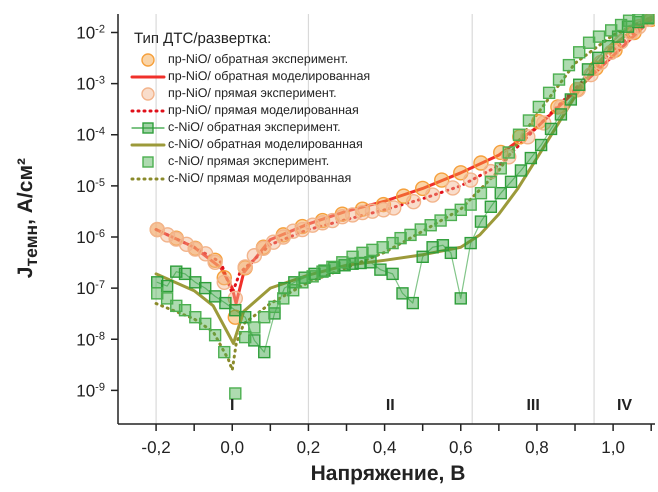 Image resolution: width=658 pixels, height=492 pixels. I want to click on legend-label: пр-NiO/ обратная моделированная, so click(269, 76).